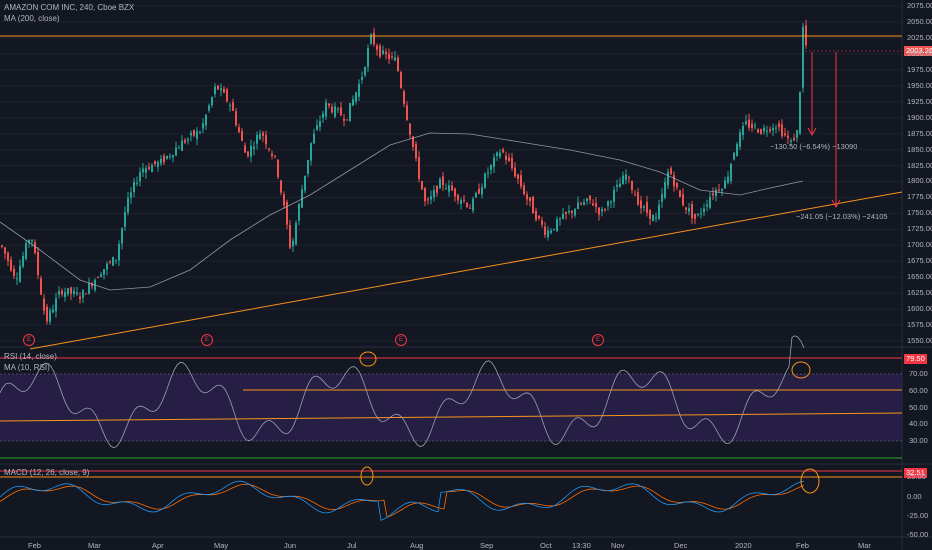 The image size is (932, 550). I want to click on price-tick-label: 1550.00, so click(919, 340).